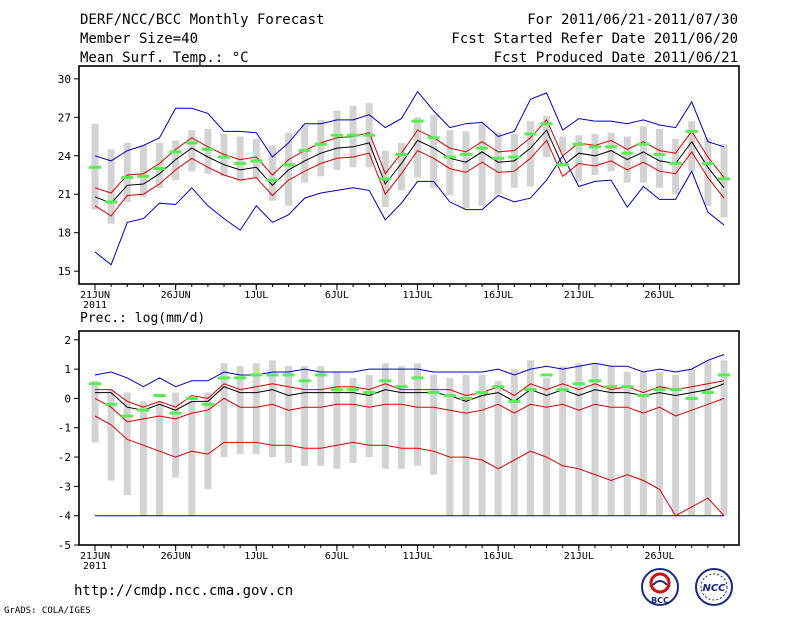 Image resolution: width=800 pixels, height=618 pixels. Describe the element at coordinates (409, 410) in the screenshot. I see `inner-lower-line` at that location.